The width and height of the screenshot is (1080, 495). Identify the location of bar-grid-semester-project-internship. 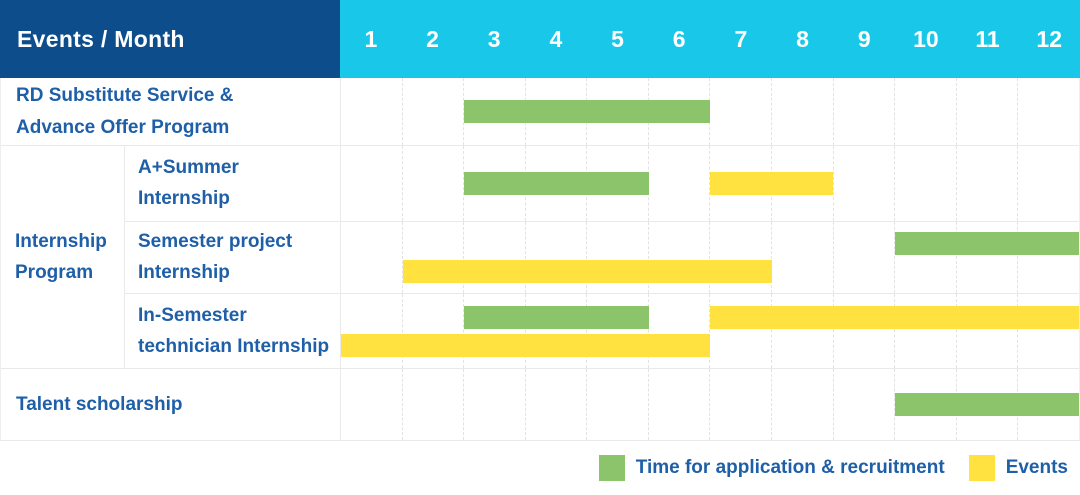
(710, 257).